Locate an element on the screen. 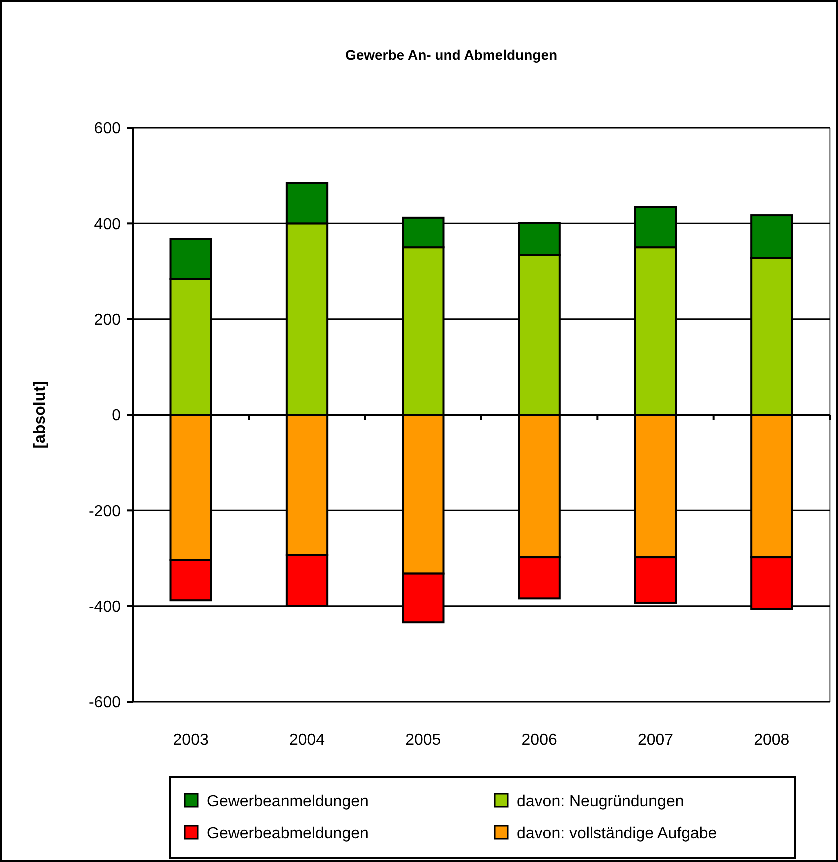 The height and width of the screenshot is (862, 838). x-tick-label: 2008 is located at coordinates (772, 740).